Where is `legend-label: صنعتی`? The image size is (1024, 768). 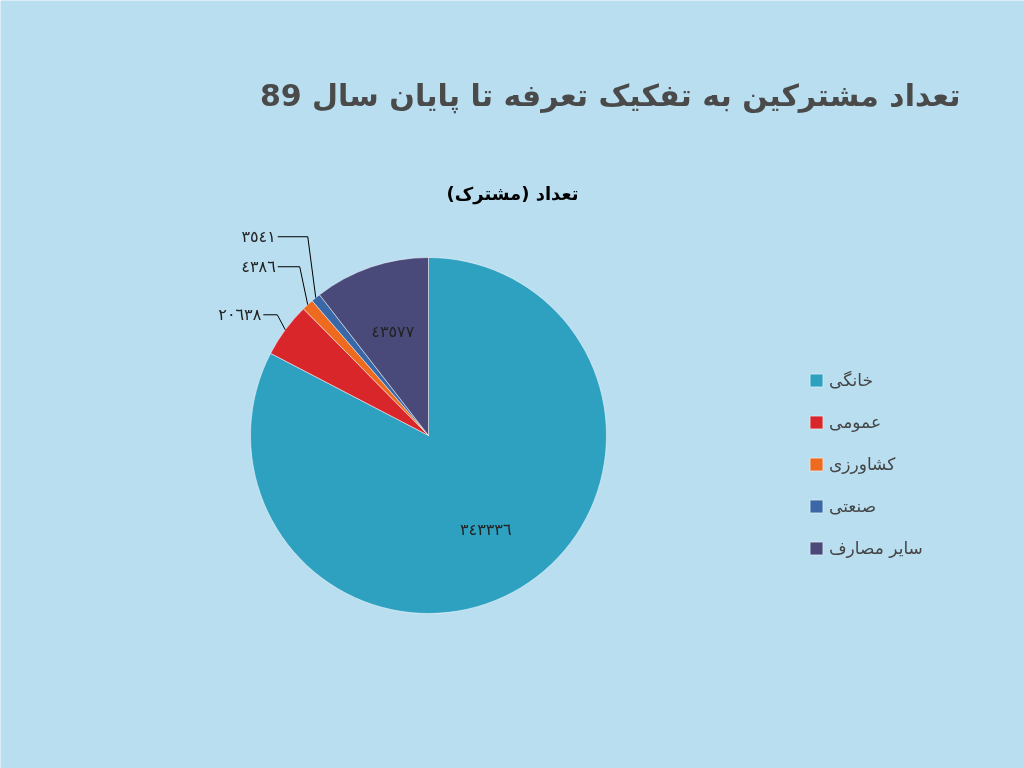
legend-label: صنعتی is located at coordinates (853, 506).